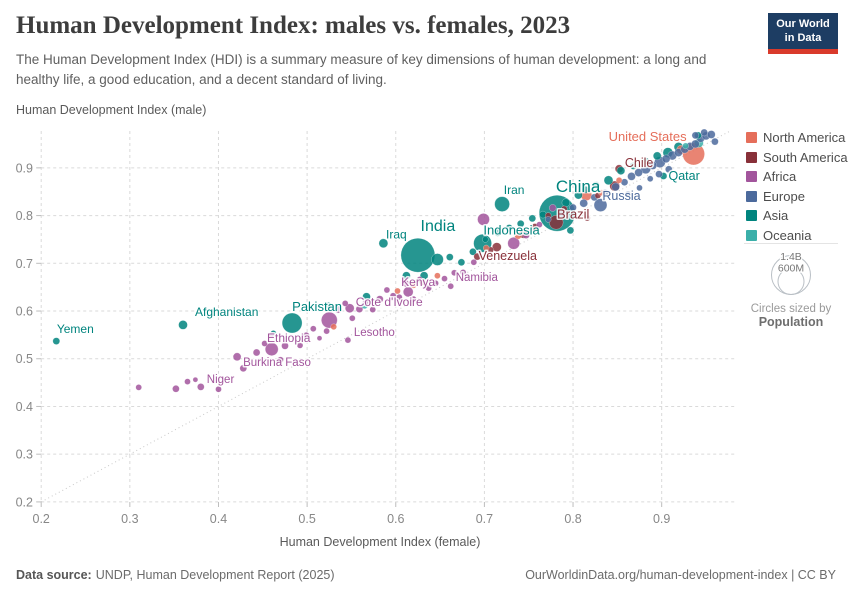  I want to click on country-label-russia: Russia, so click(621, 196).